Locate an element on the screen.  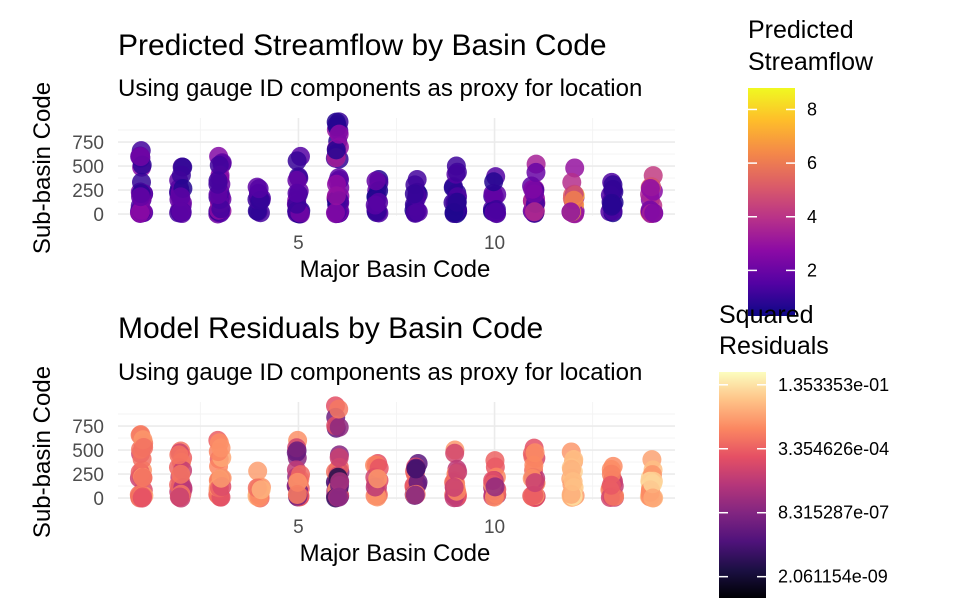
bottom-x-axis-title: Major Basin Code is located at coordinates (395, 553).